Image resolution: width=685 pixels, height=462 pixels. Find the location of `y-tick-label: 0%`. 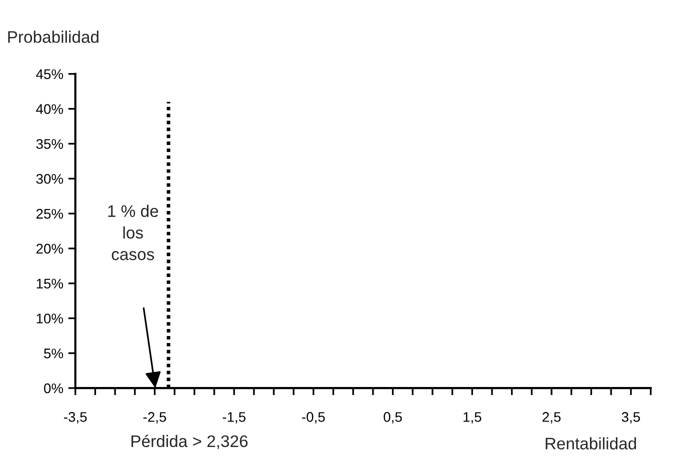

y-tick-label: 0% is located at coordinates (54, 388).